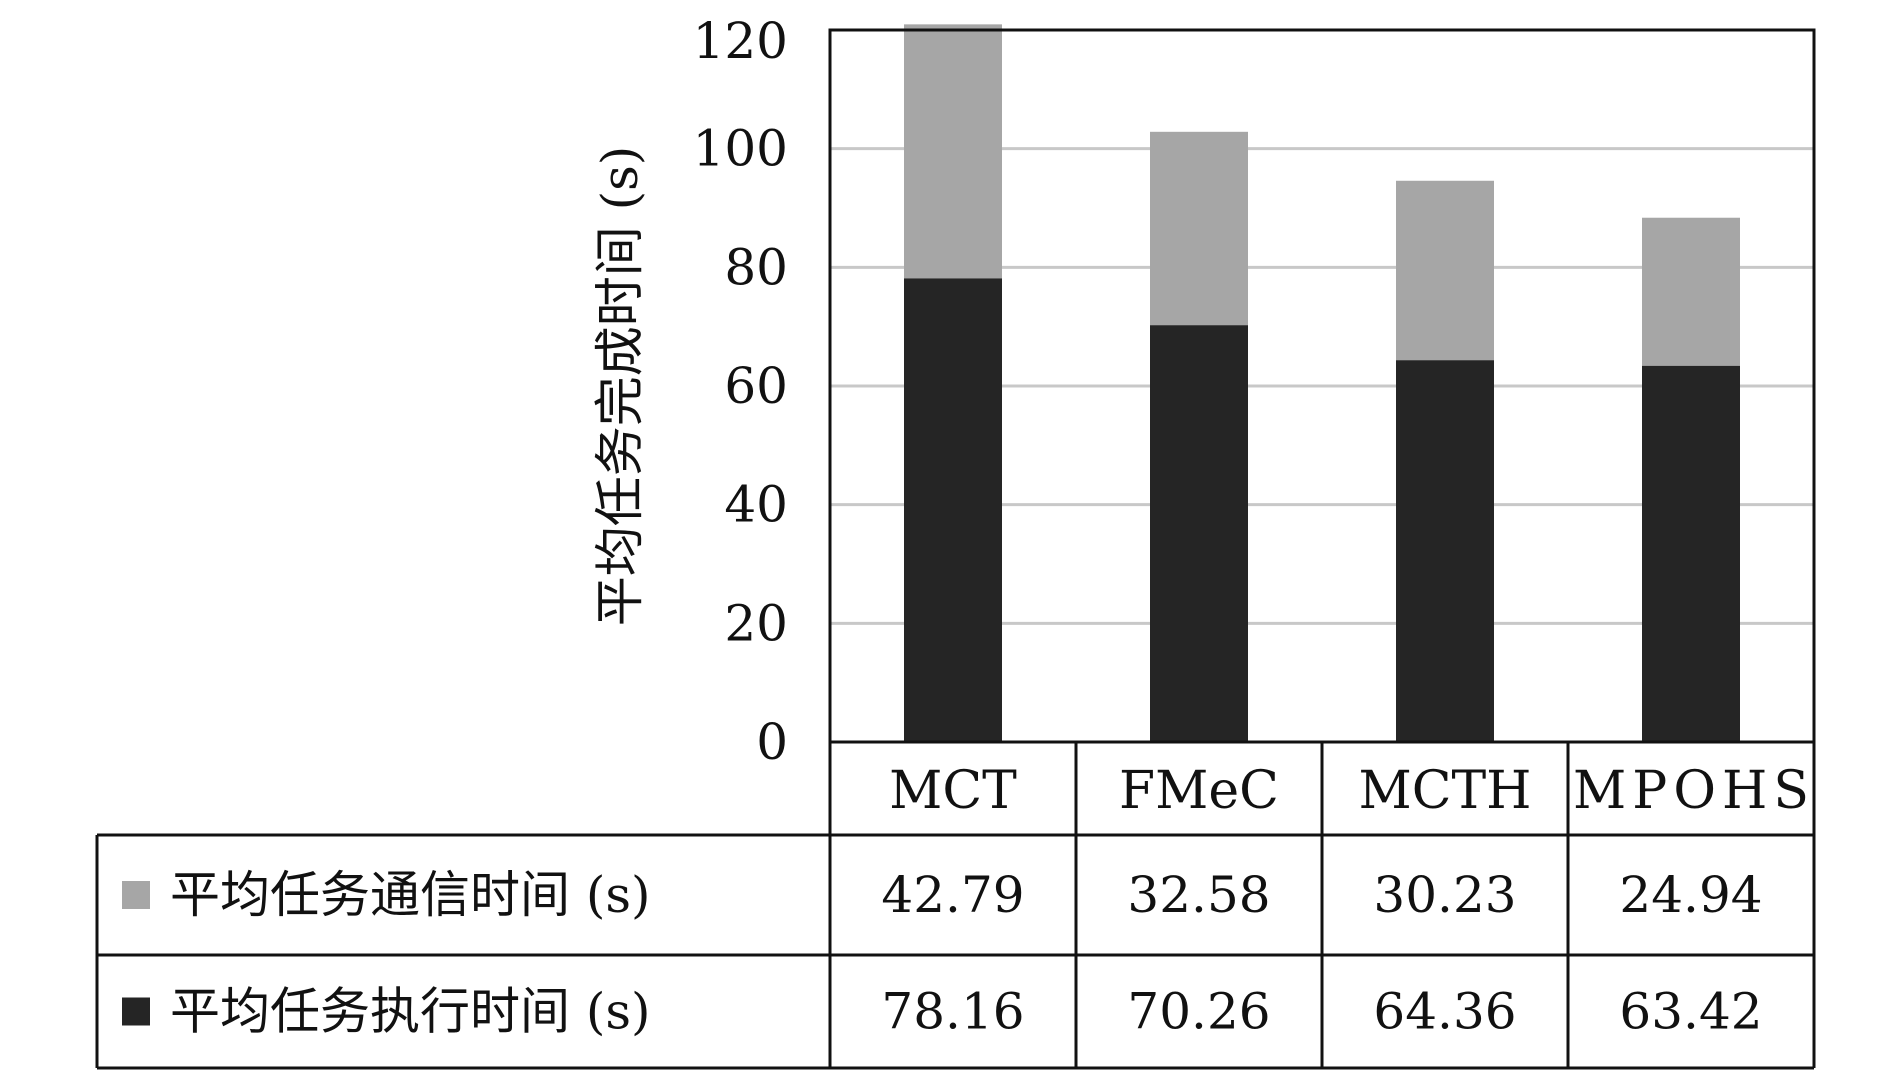 The image size is (1890, 1072). Describe the element at coordinates (952, 895) in the screenshot. I see `data-label: 42.79` at that location.